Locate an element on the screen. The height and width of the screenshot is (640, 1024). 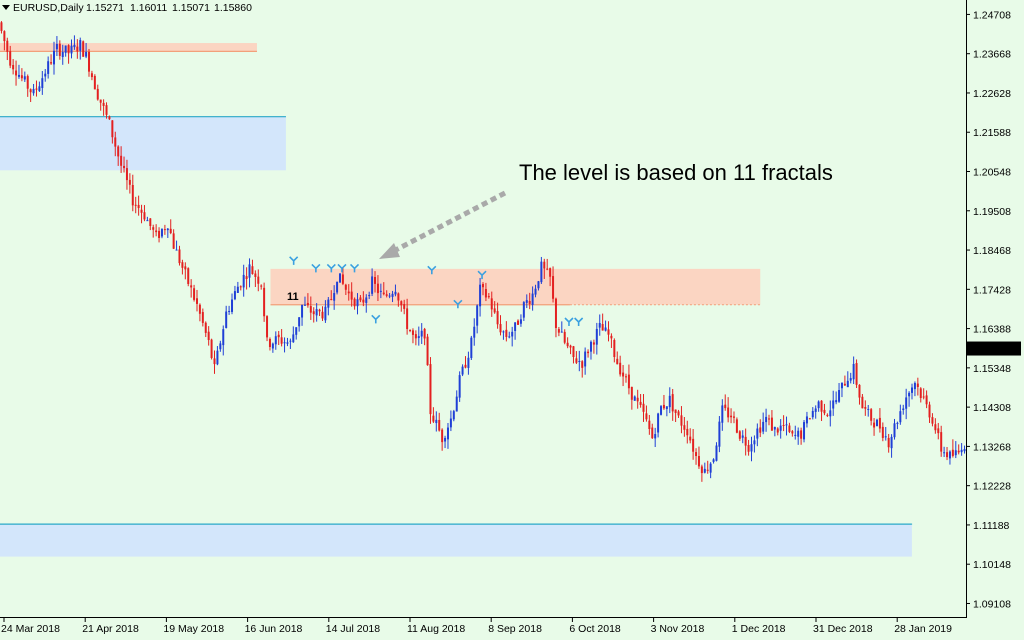
time-tick-label: 24 Mar 2018 is located at coordinates (30, 629).